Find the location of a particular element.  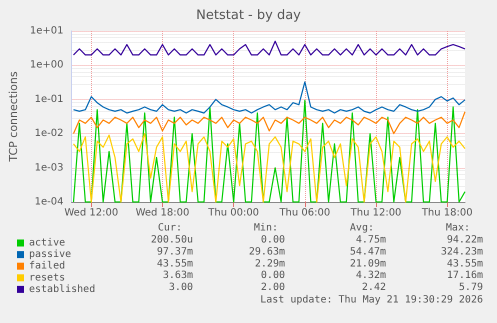

legend-label: active is located at coordinates (47, 243).